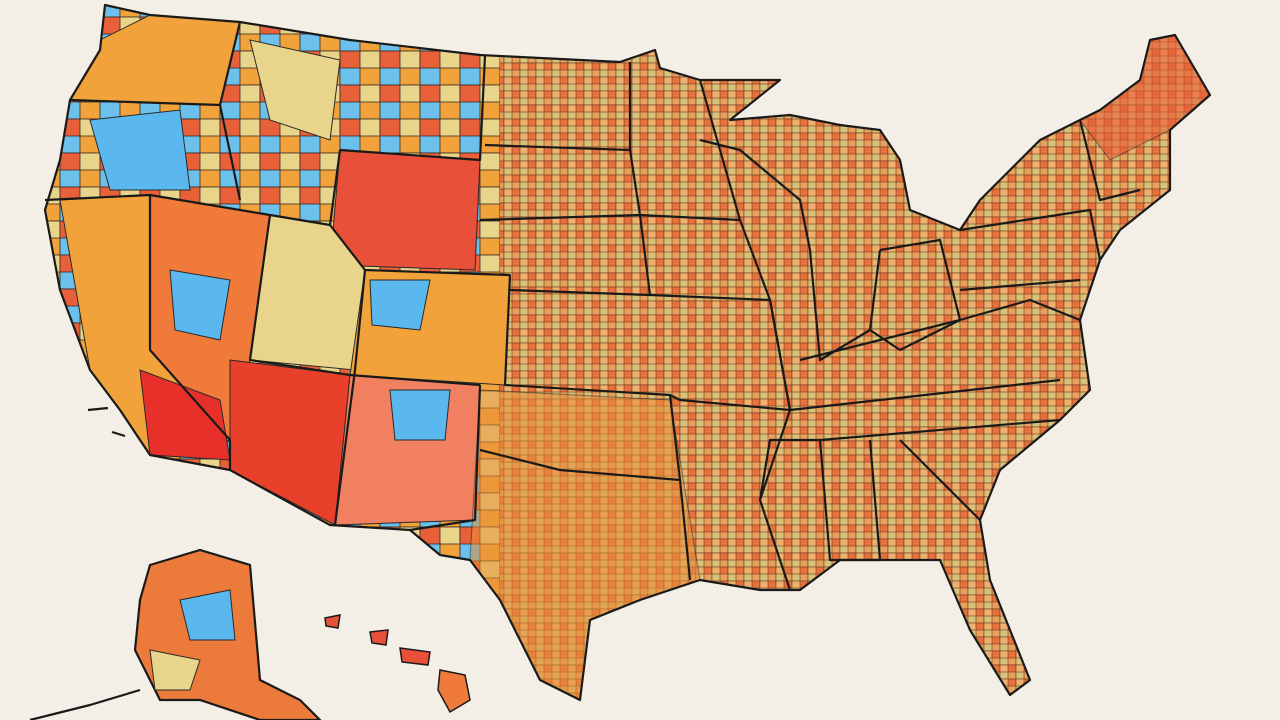  I want to click on hawaii, so click(397, 664).